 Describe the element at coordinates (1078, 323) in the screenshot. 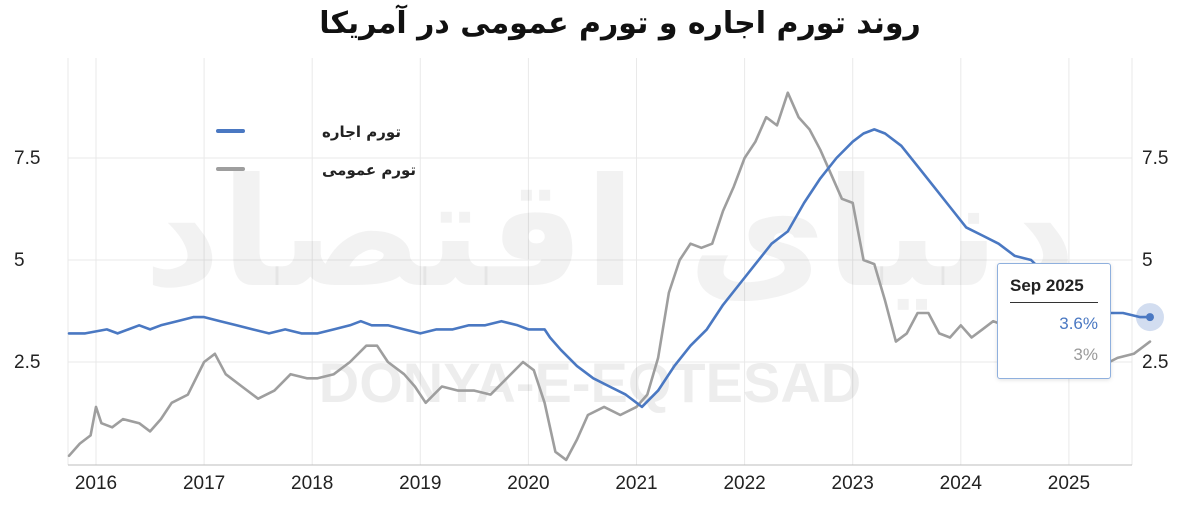

I see `tooltip-rent-value: 3.6%` at that location.